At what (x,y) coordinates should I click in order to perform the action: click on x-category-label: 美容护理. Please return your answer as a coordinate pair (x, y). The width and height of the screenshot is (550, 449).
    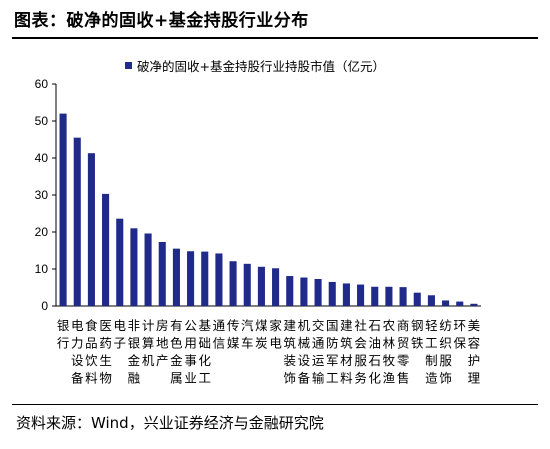
    Looking at the image, I should click on (474, 352).